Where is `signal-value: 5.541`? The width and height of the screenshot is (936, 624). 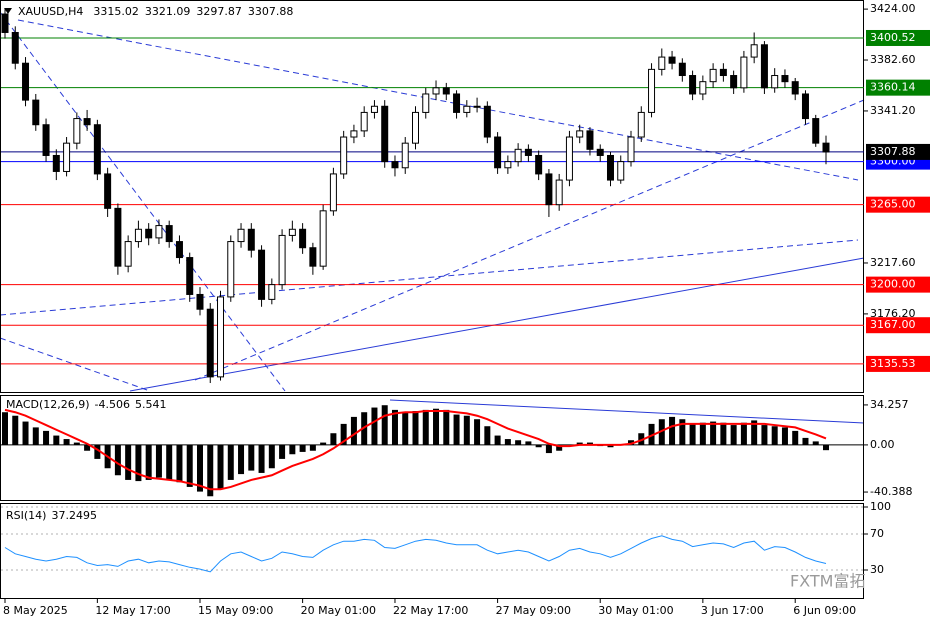 signal-value: 5.541 is located at coordinates (151, 404).